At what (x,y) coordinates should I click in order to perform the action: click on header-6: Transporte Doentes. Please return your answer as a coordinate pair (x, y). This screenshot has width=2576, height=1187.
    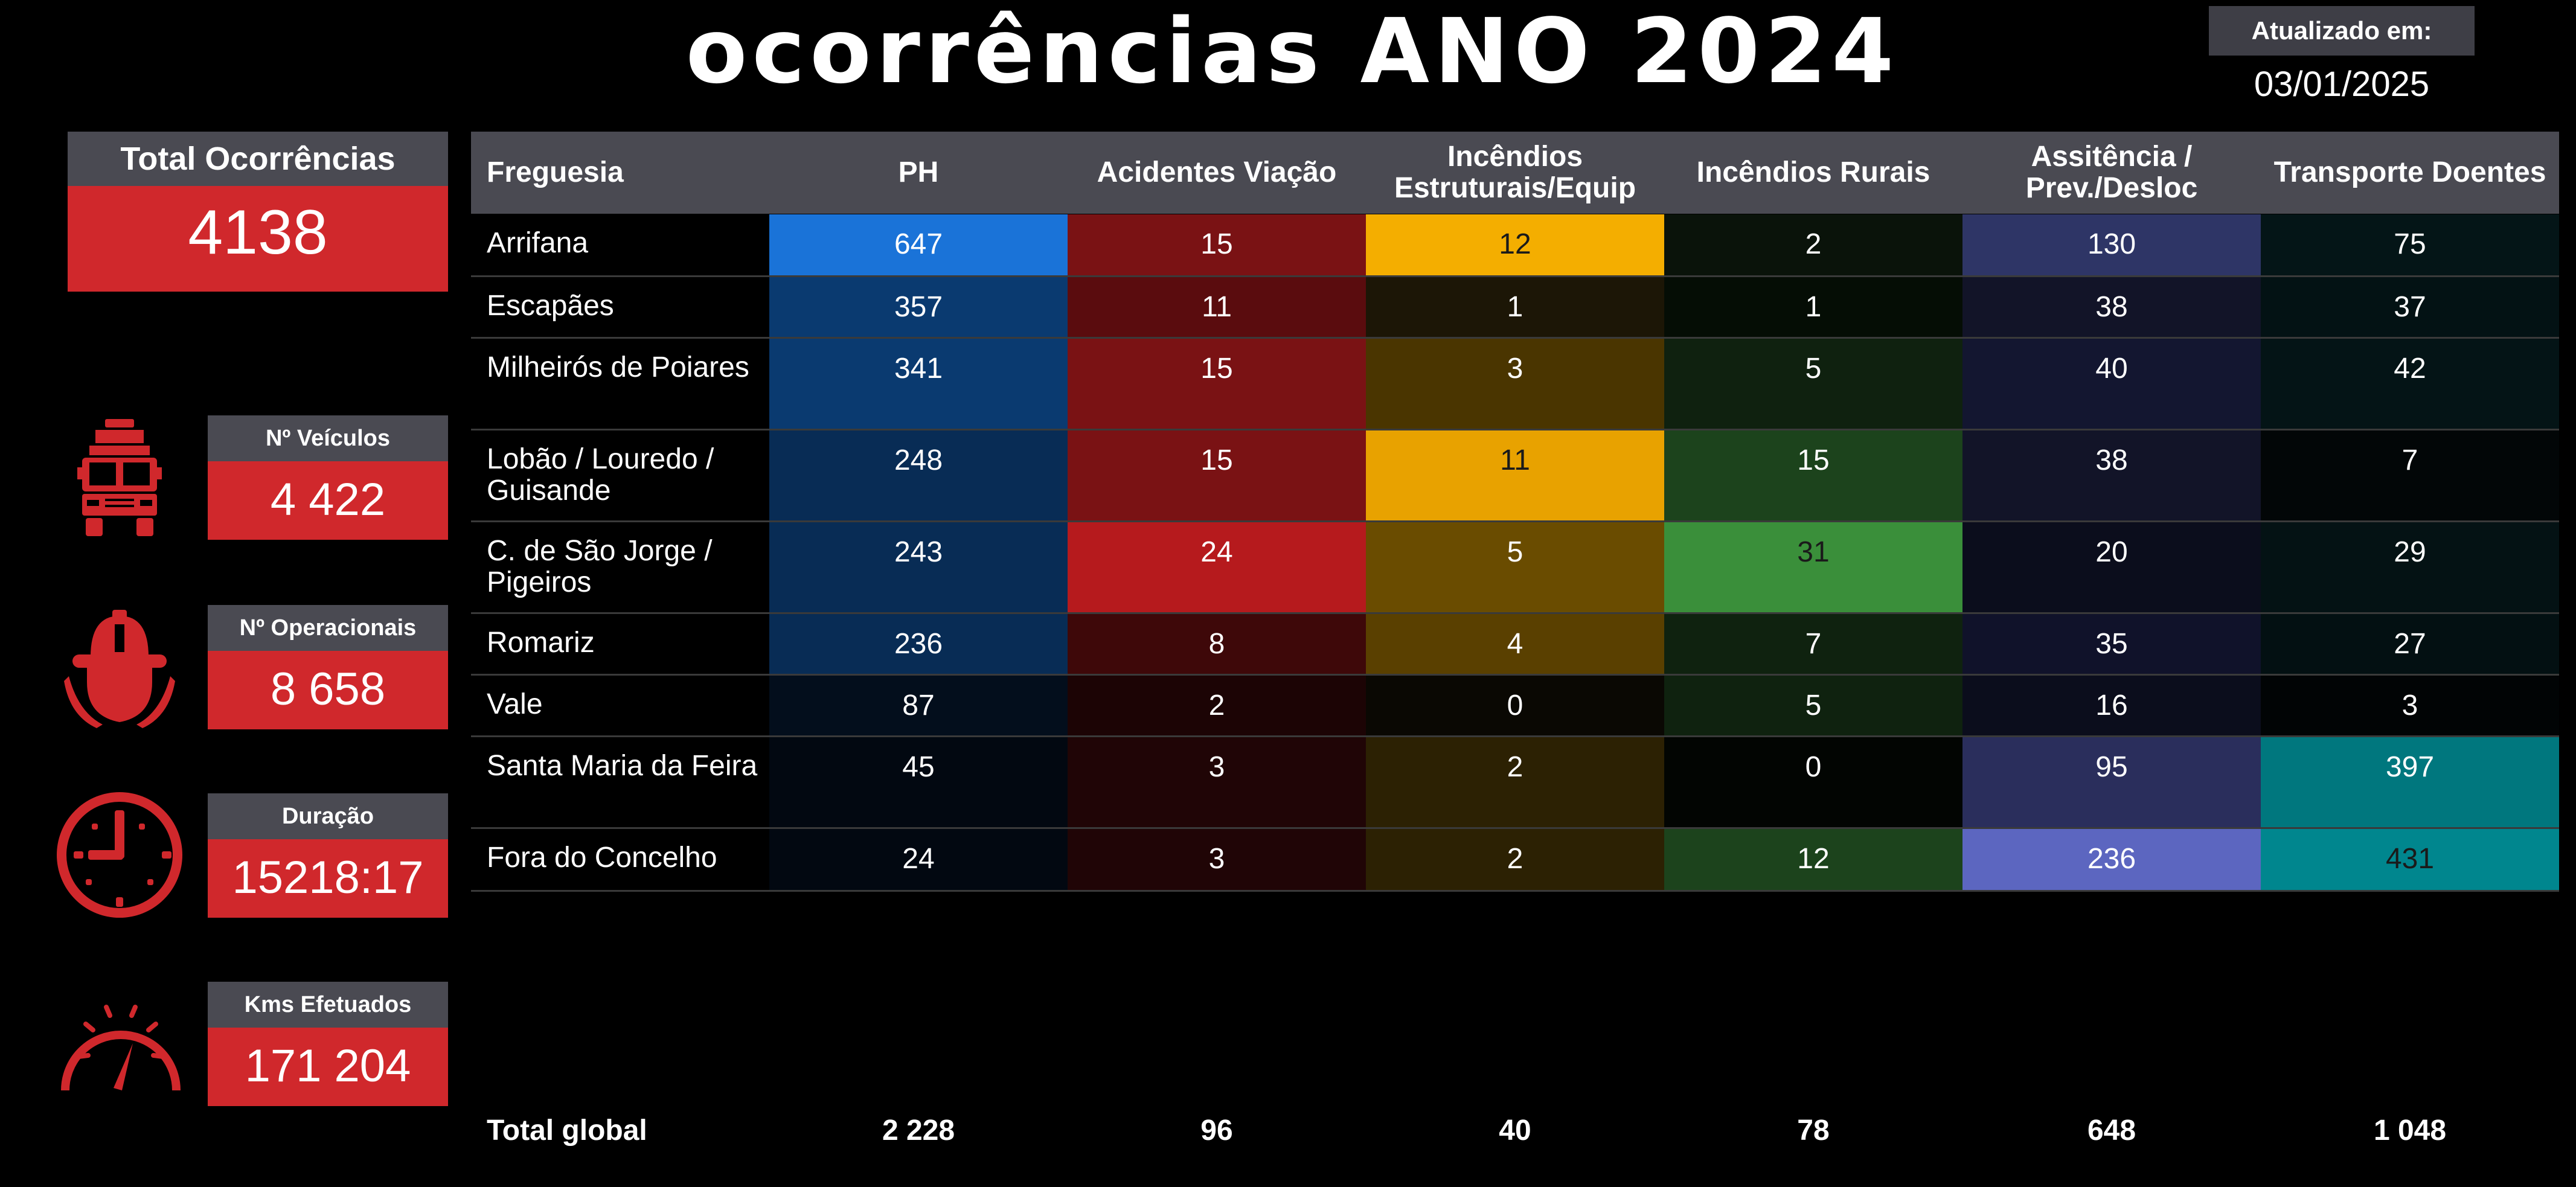
    Looking at the image, I should click on (2410, 173).